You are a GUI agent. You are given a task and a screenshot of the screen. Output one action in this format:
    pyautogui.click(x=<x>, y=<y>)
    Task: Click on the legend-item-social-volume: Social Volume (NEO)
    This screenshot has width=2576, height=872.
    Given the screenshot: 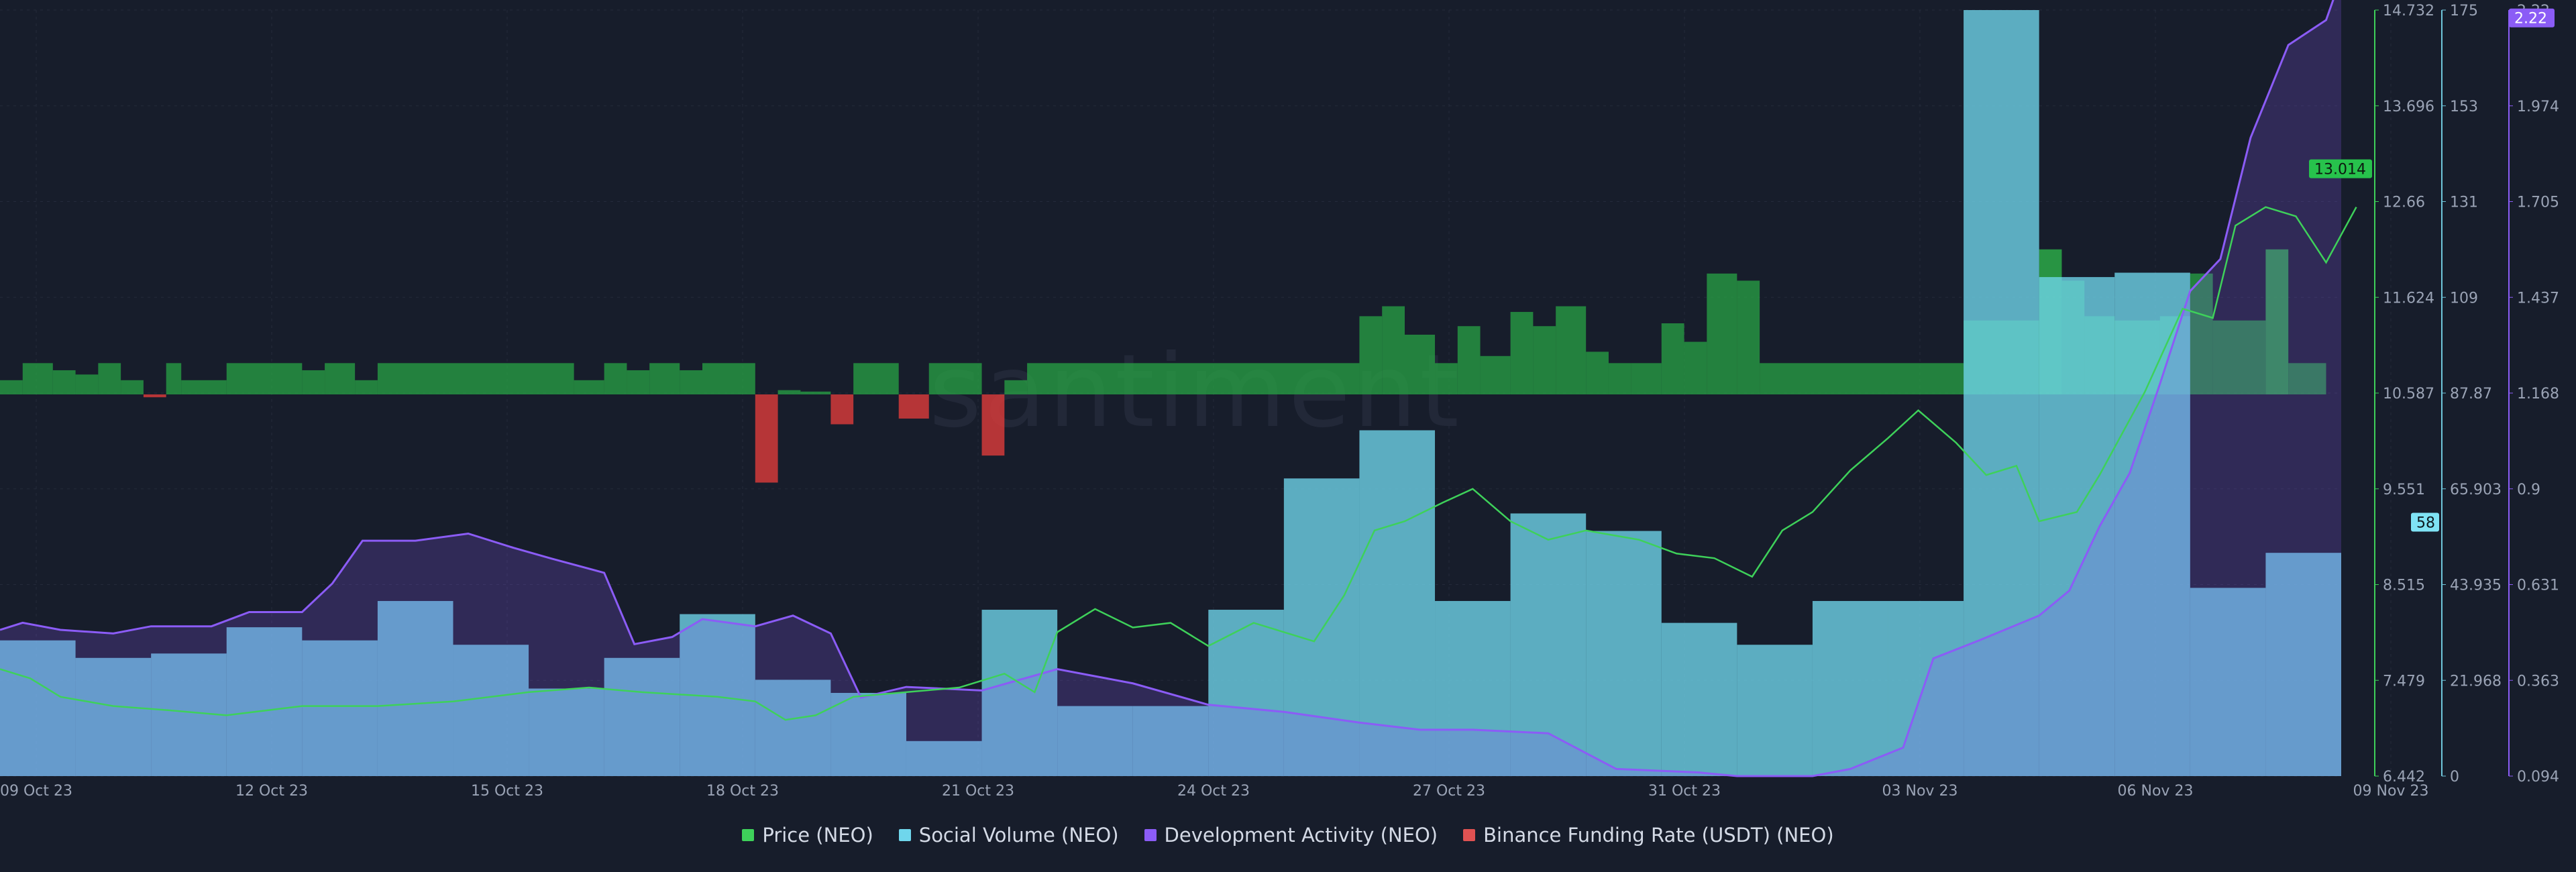 What is the action you would take?
    pyautogui.click(x=1008, y=836)
    